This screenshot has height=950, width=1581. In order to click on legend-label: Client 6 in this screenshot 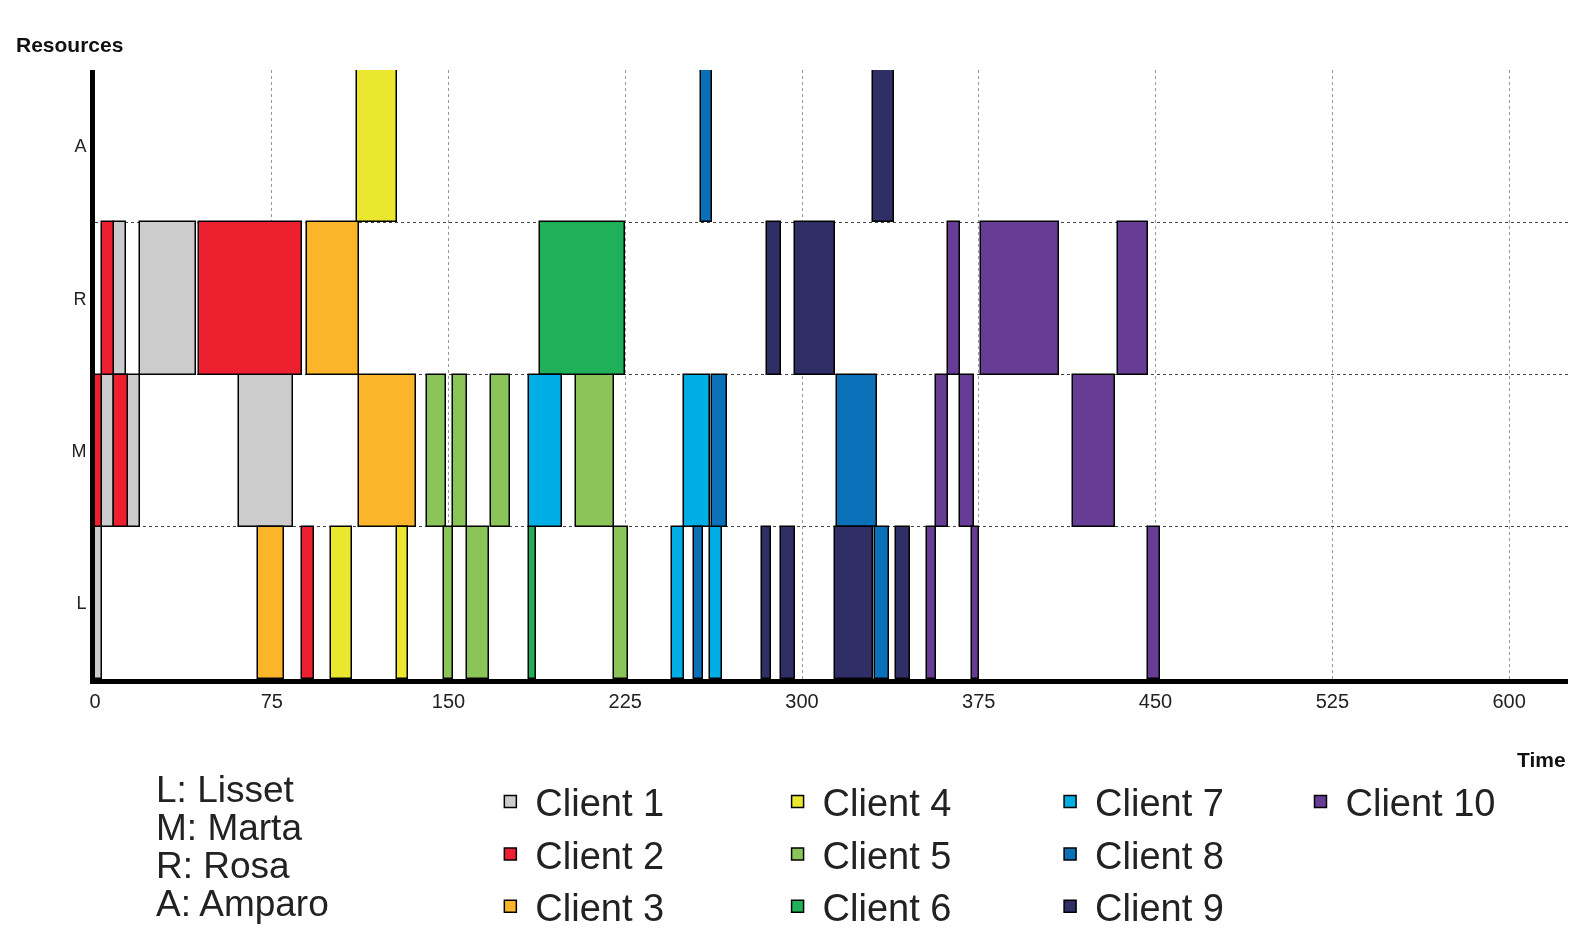, I will do `click(887, 908)`.